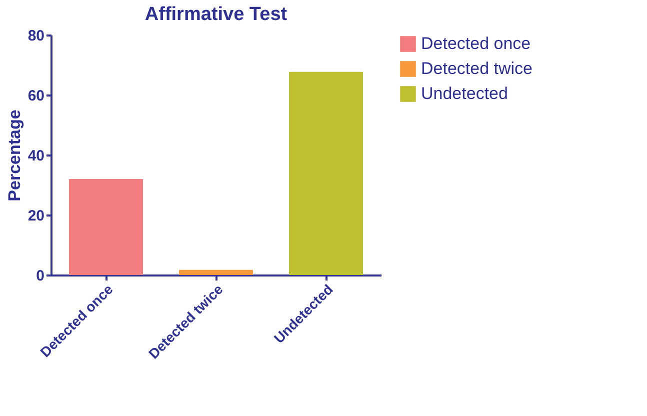 This screenshot has height=416, width=647. I want to click on legend-label: Detected twice, so click(476, 68).